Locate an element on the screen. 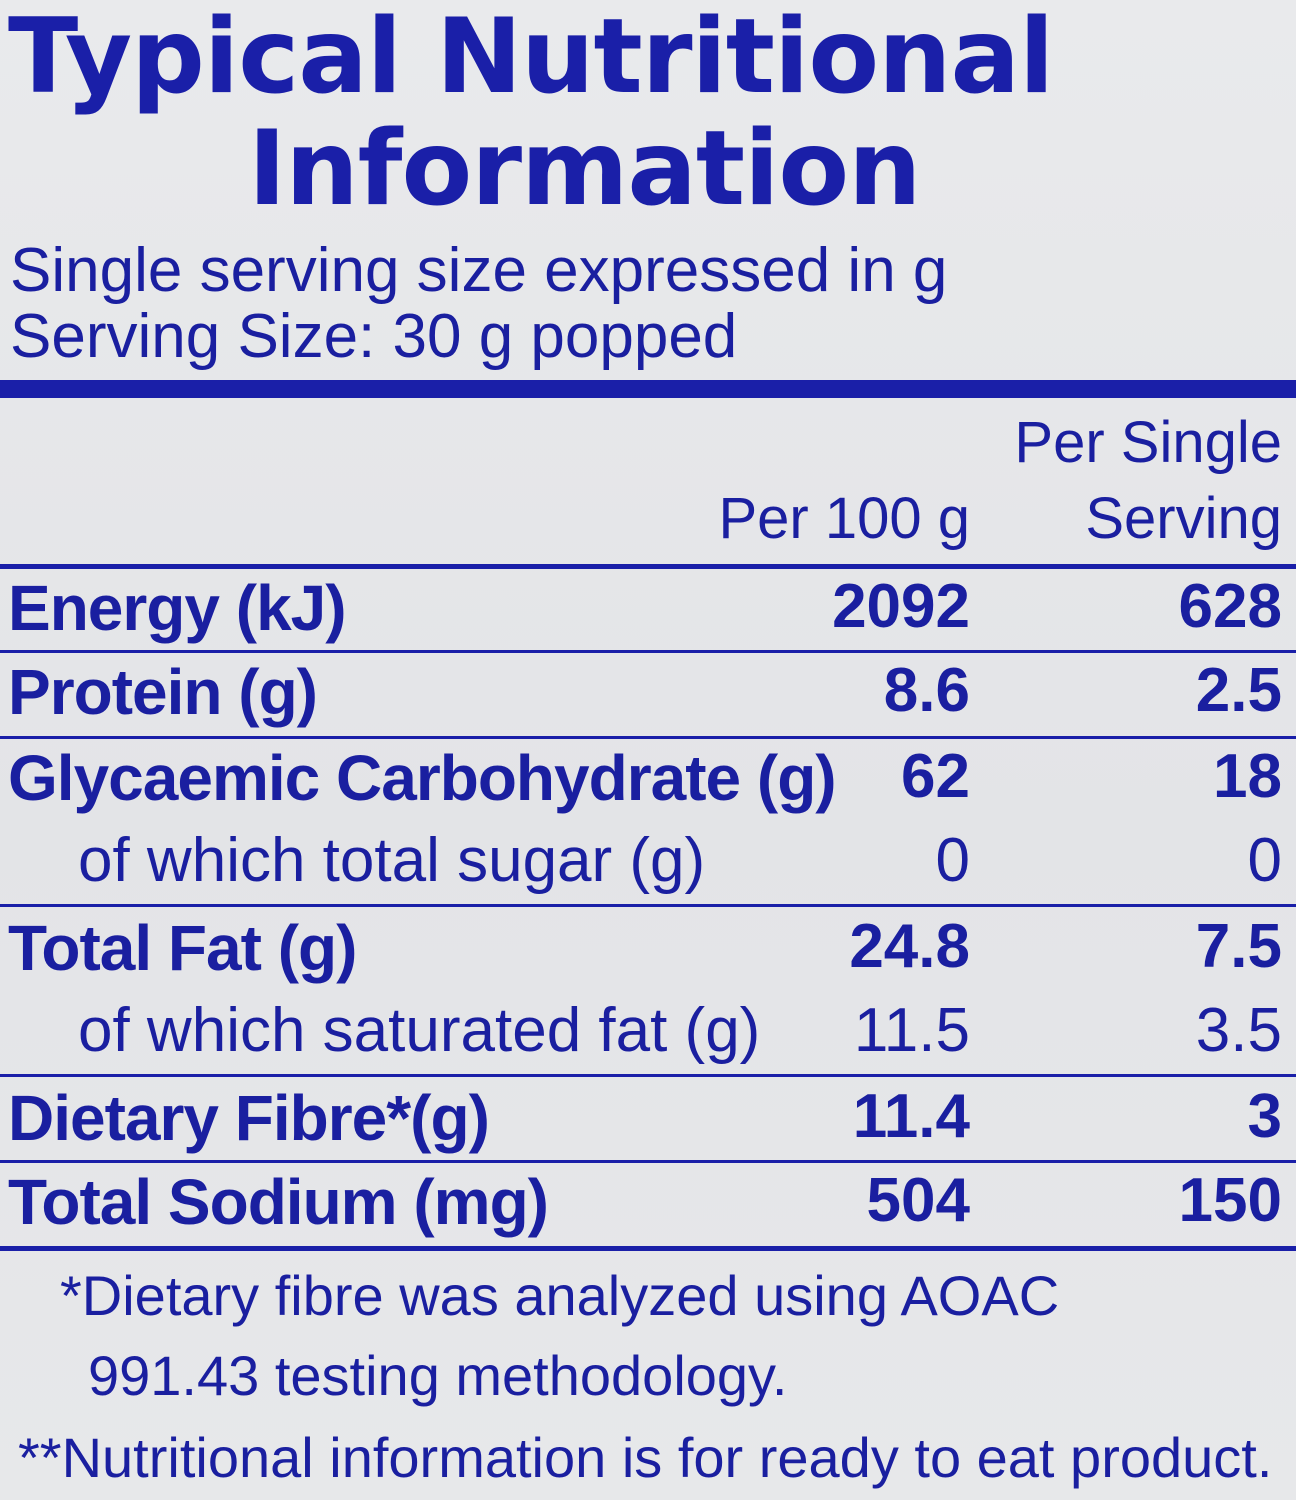 This screenshot has height=1500, width=1296. nutrient-label: Glycaemic Carbohydrate (g) is located at coordinates (422, 778).